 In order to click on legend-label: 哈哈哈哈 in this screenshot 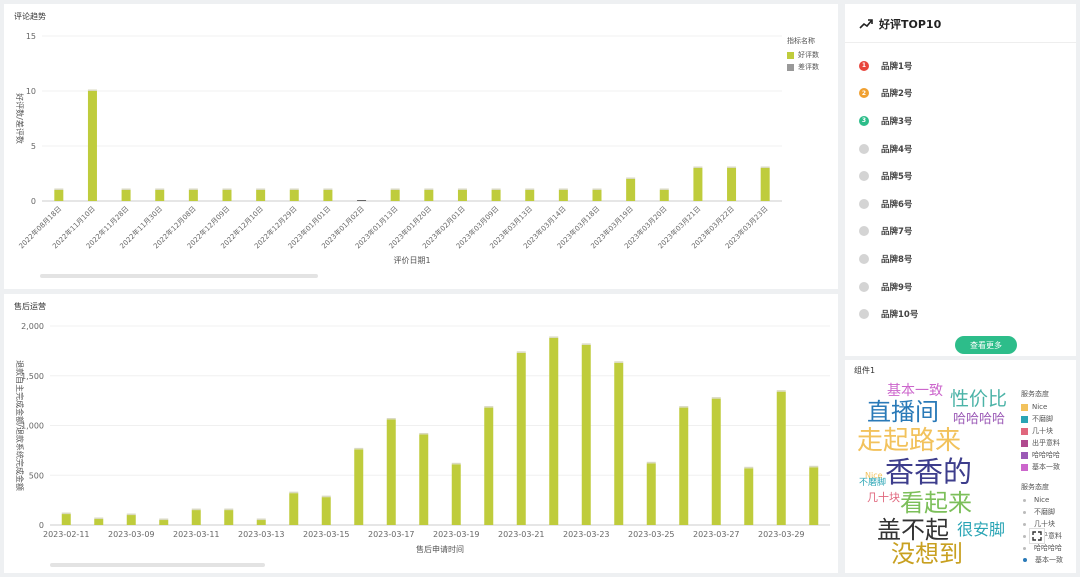, I will do `click(1048, 548)`.